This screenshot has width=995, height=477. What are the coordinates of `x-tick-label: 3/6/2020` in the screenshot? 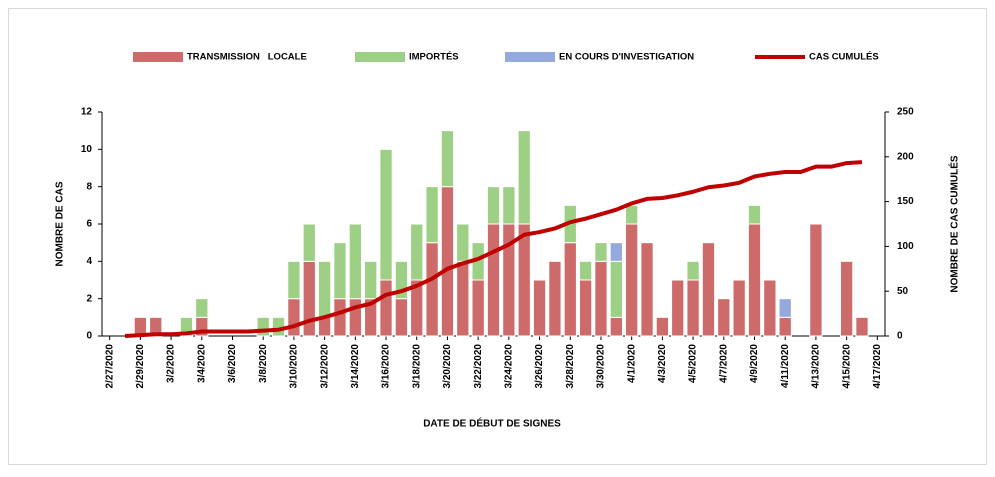 It's located at (232, 363).